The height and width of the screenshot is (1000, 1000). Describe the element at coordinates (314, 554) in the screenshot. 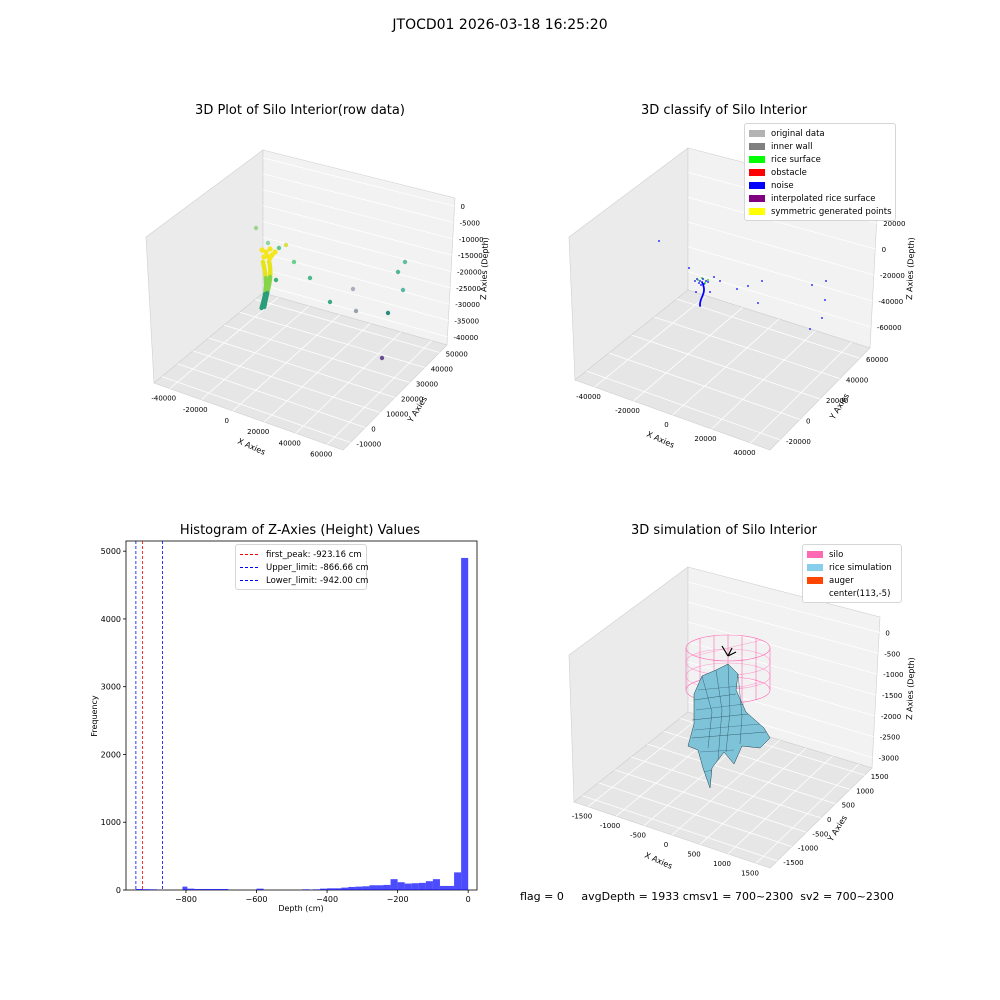

I see `legend-label: first_peak: -923.16 cm` at that location.